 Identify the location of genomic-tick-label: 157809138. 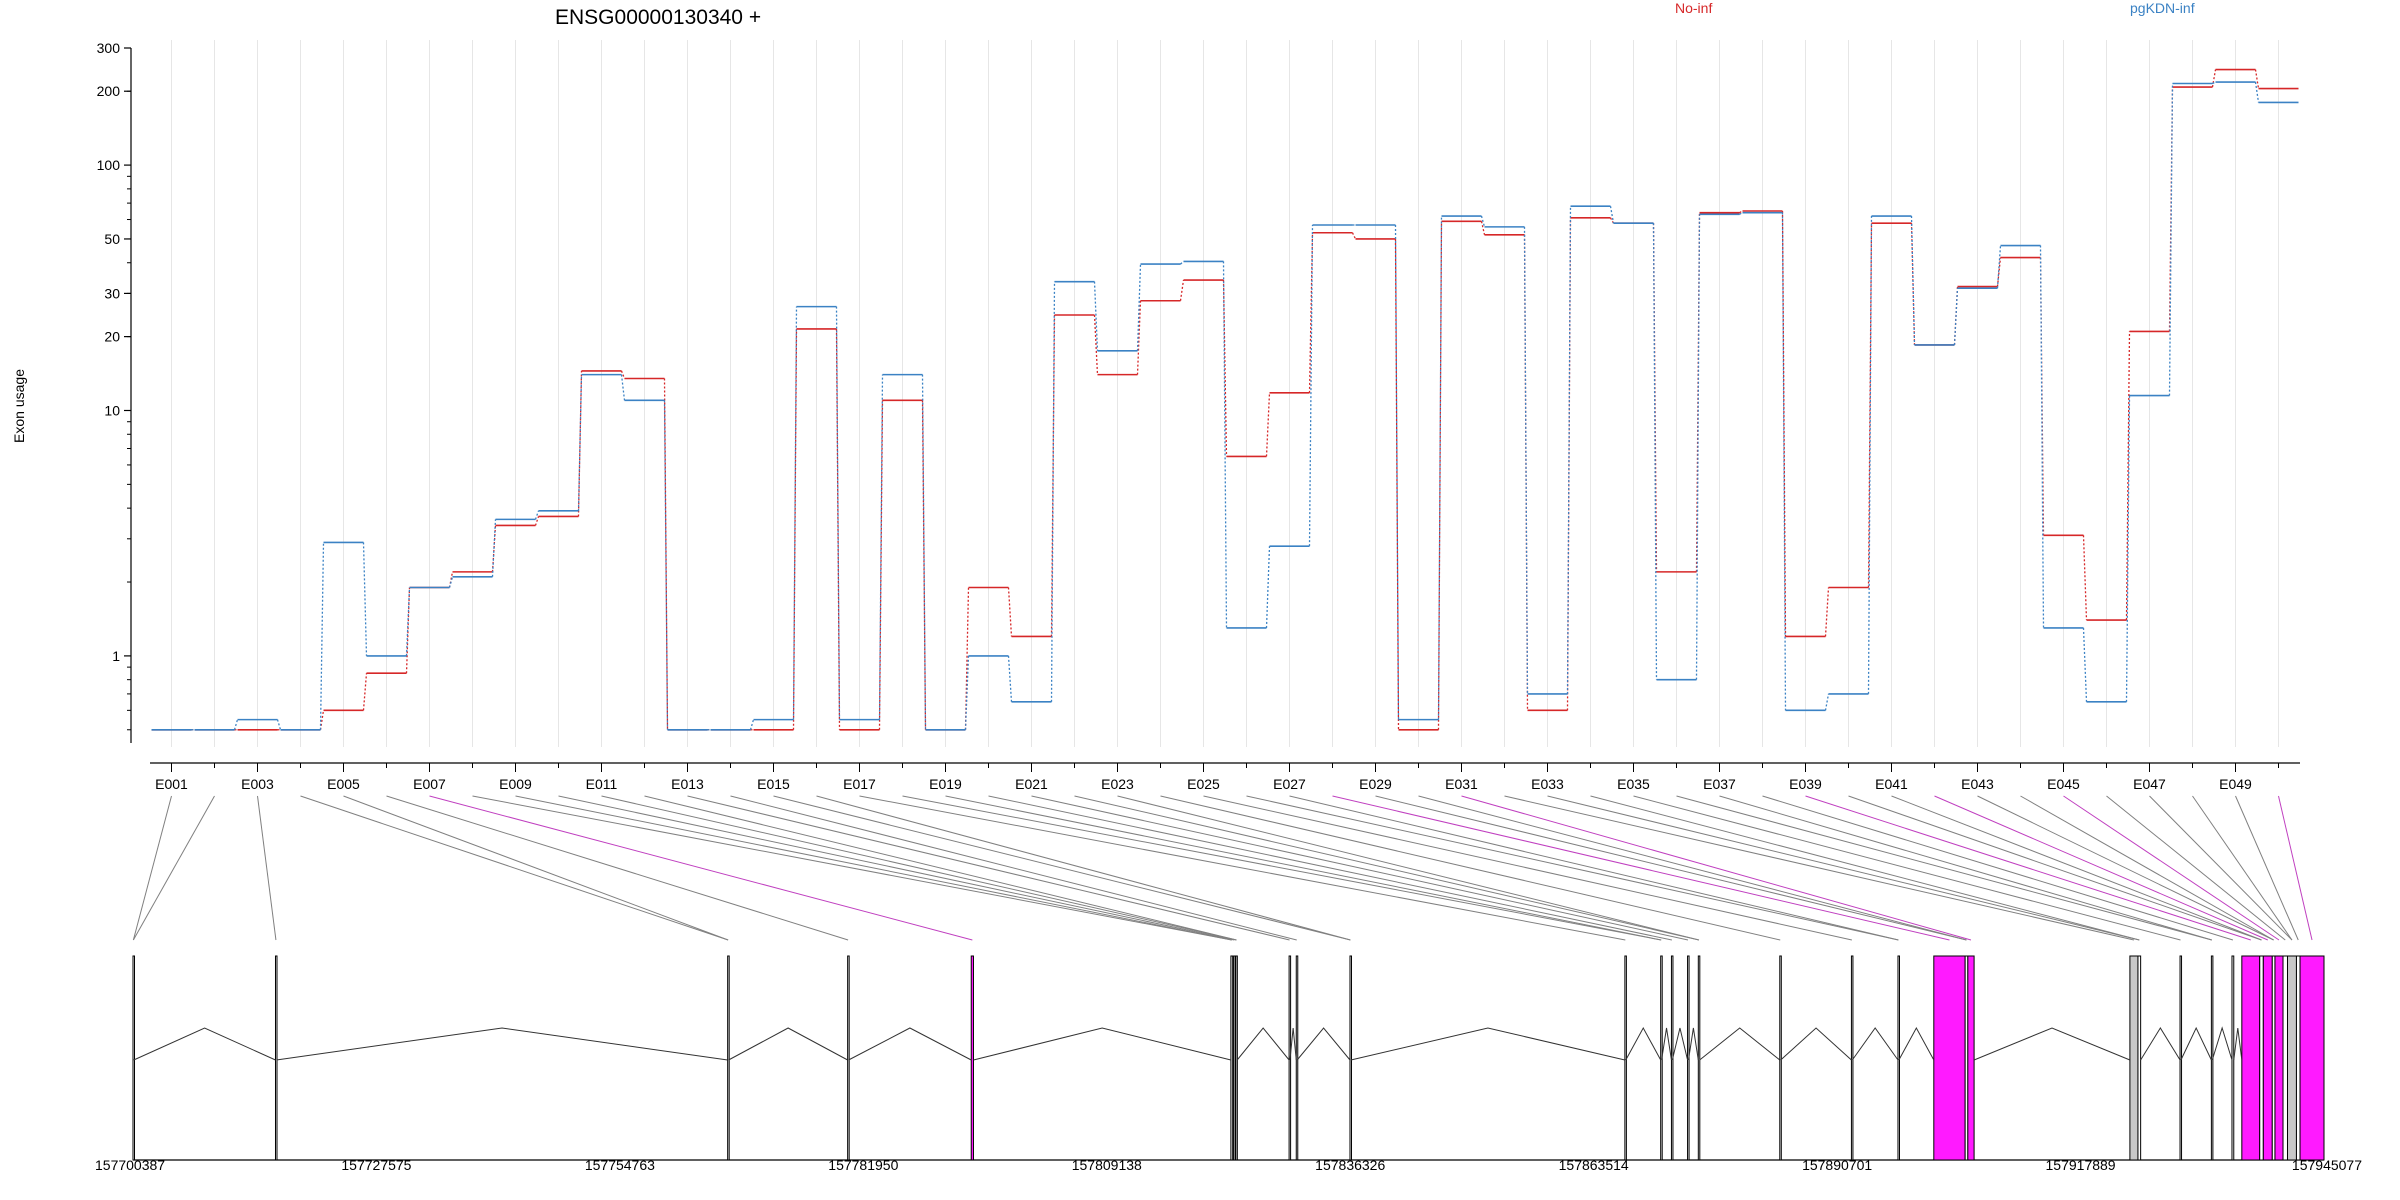
(1107, 1165).